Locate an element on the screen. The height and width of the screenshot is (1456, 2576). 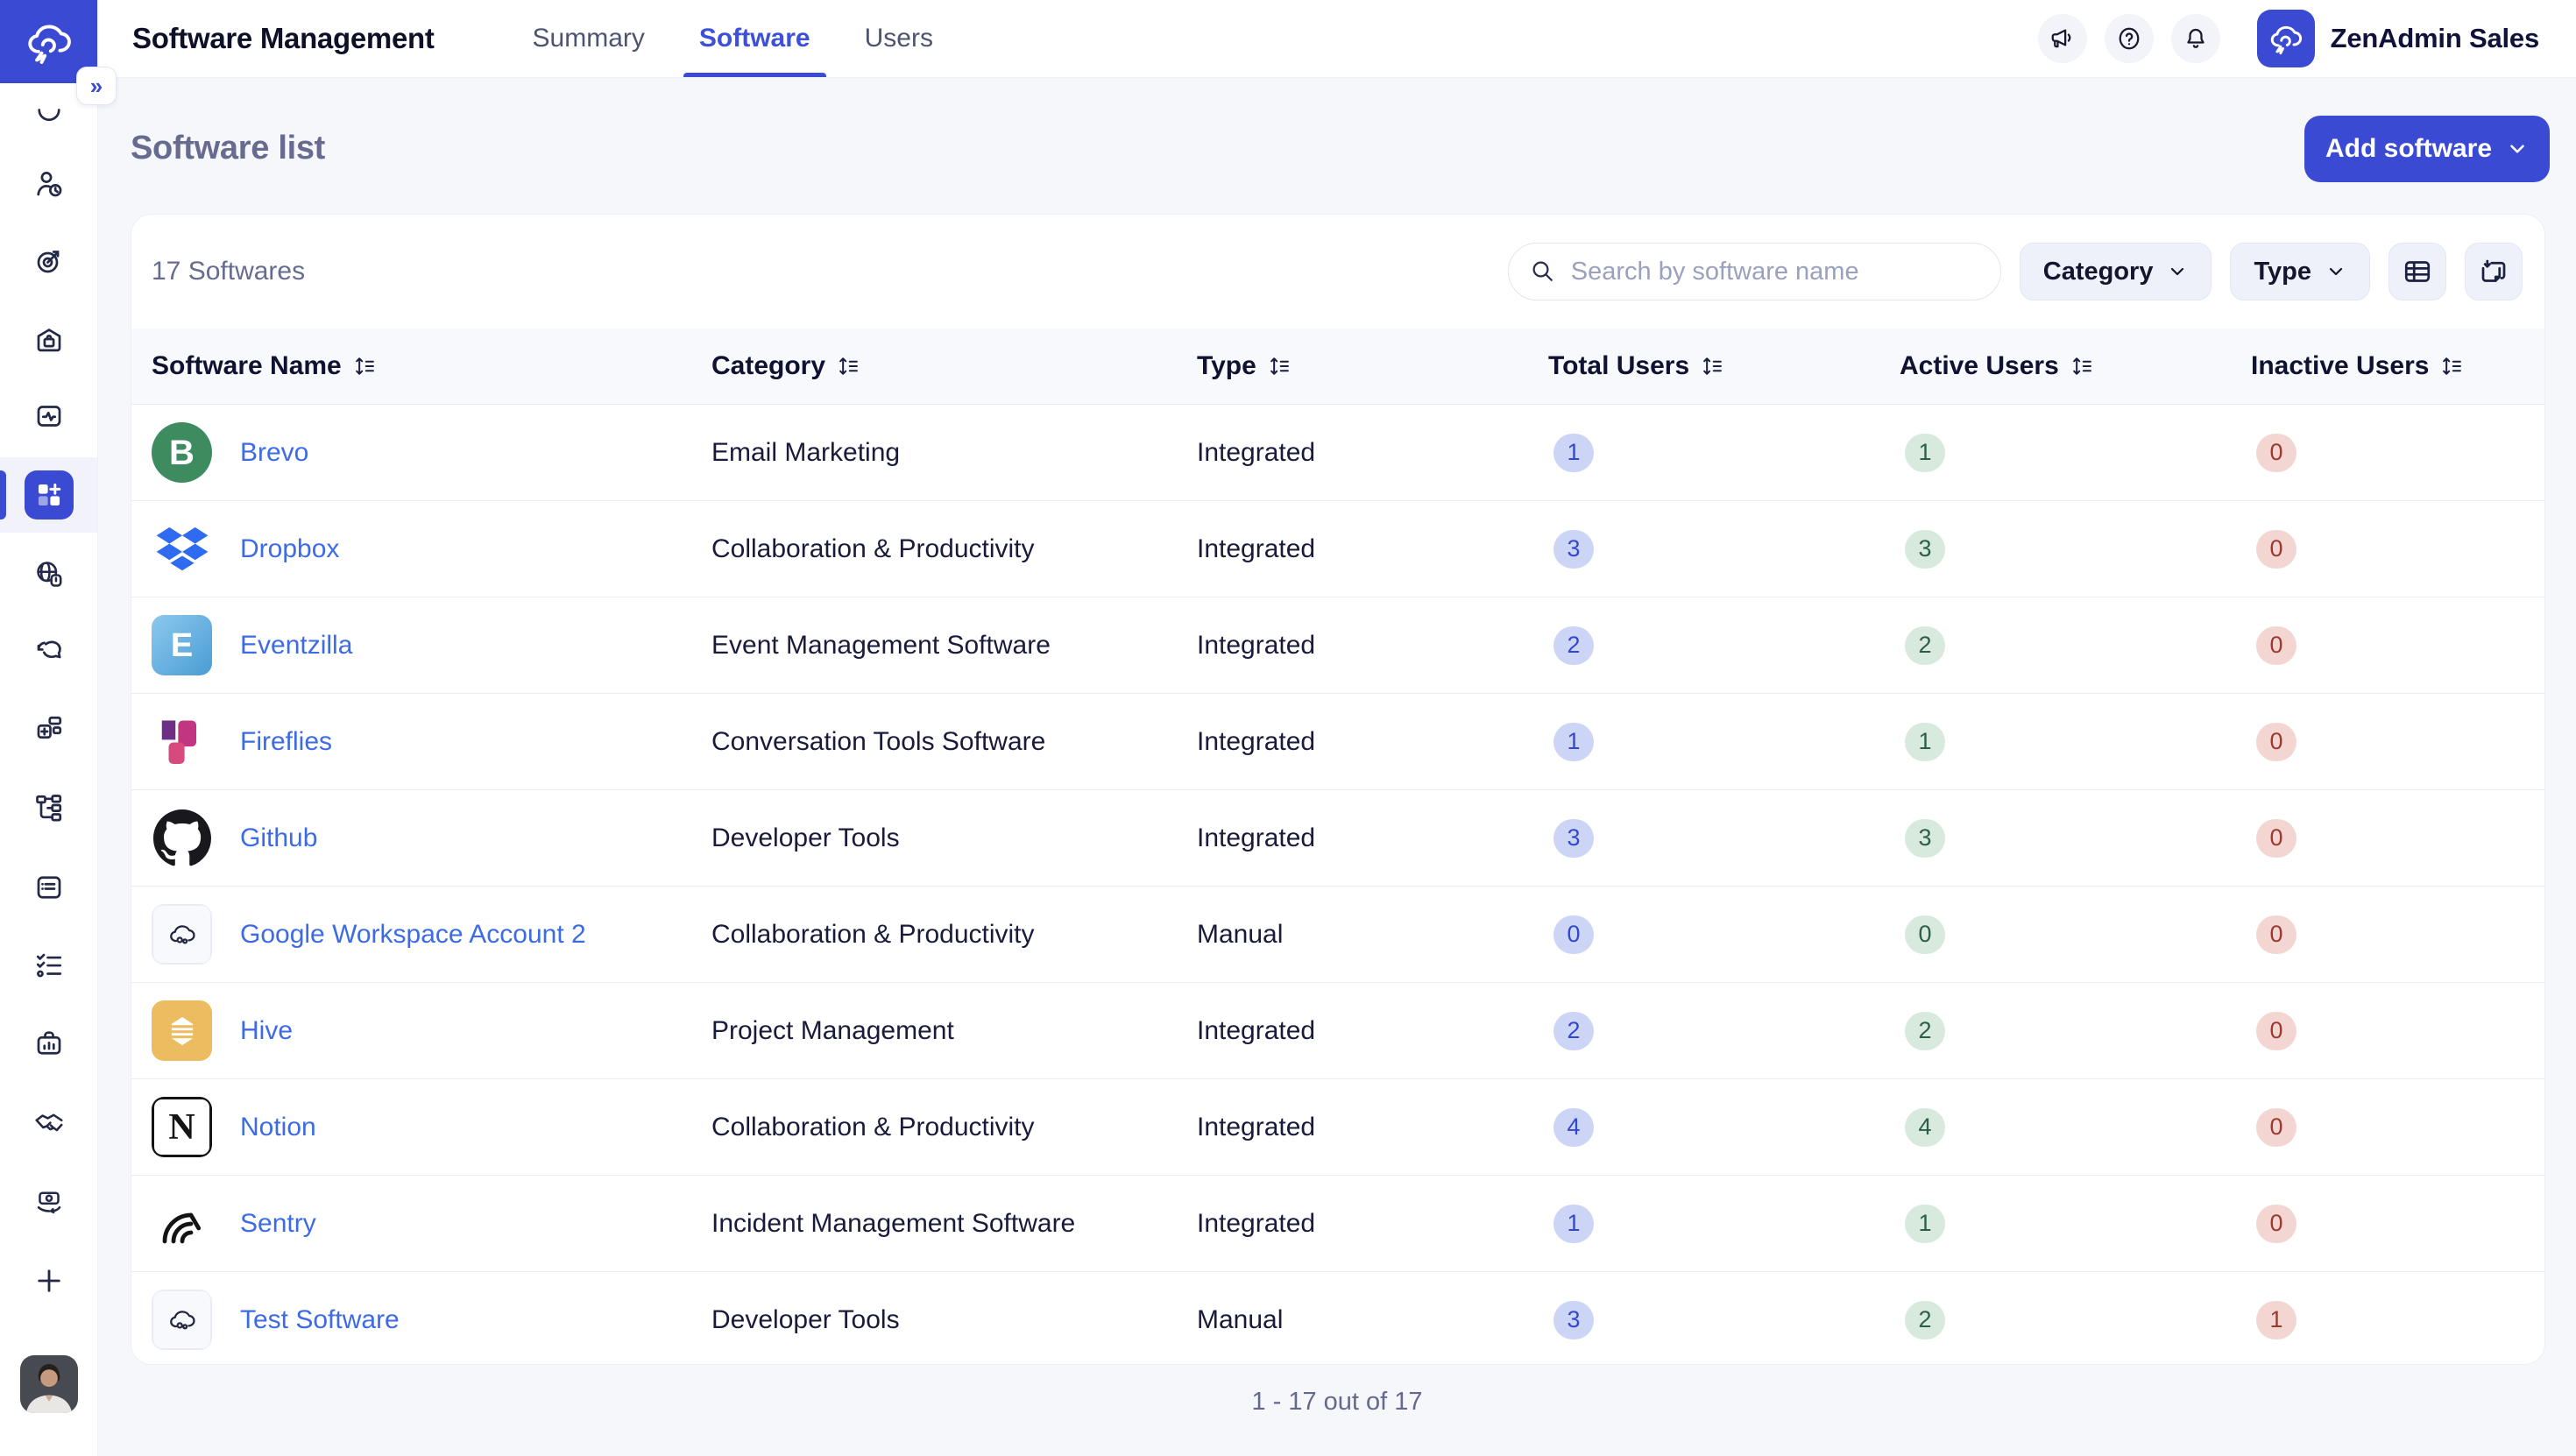
software-name-link: Test Software is located at coordinates (320, 1319).